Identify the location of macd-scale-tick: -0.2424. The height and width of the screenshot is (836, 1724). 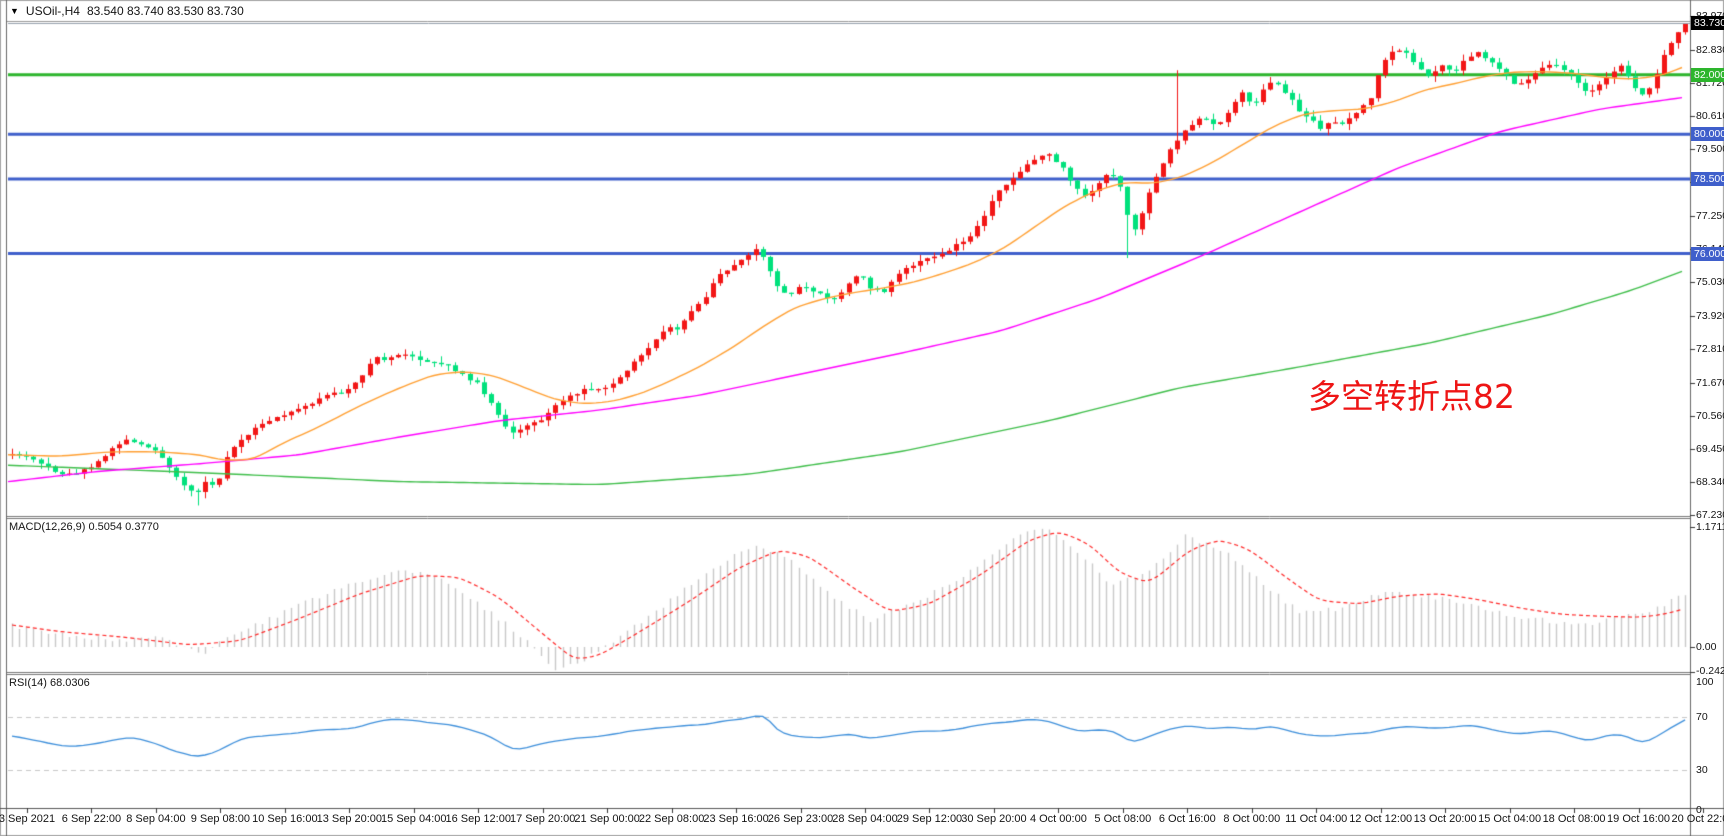
(1710, 671).